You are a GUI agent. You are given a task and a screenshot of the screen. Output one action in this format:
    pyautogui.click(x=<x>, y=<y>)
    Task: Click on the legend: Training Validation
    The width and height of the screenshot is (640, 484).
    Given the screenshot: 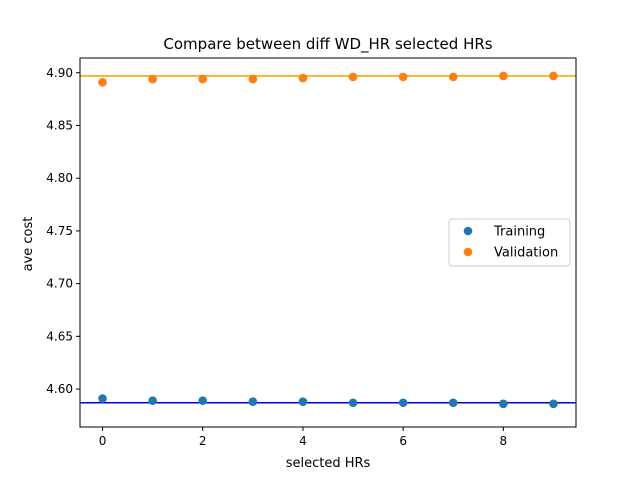 What is the action you would take?
    pyautogui.click(x=509, y=242)
    